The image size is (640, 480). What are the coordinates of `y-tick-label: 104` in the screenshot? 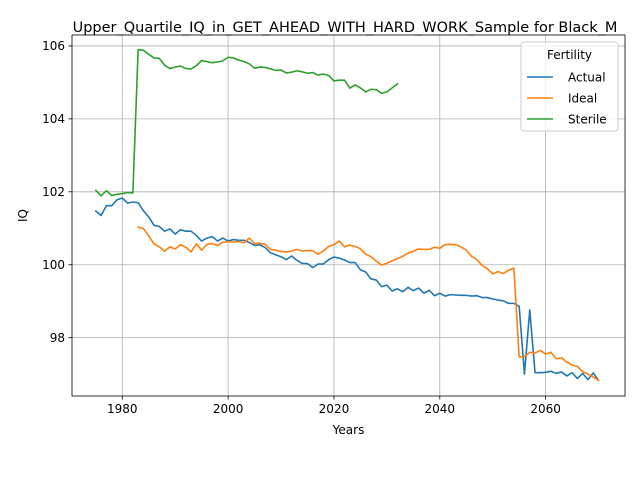 It's located at (53, 119).